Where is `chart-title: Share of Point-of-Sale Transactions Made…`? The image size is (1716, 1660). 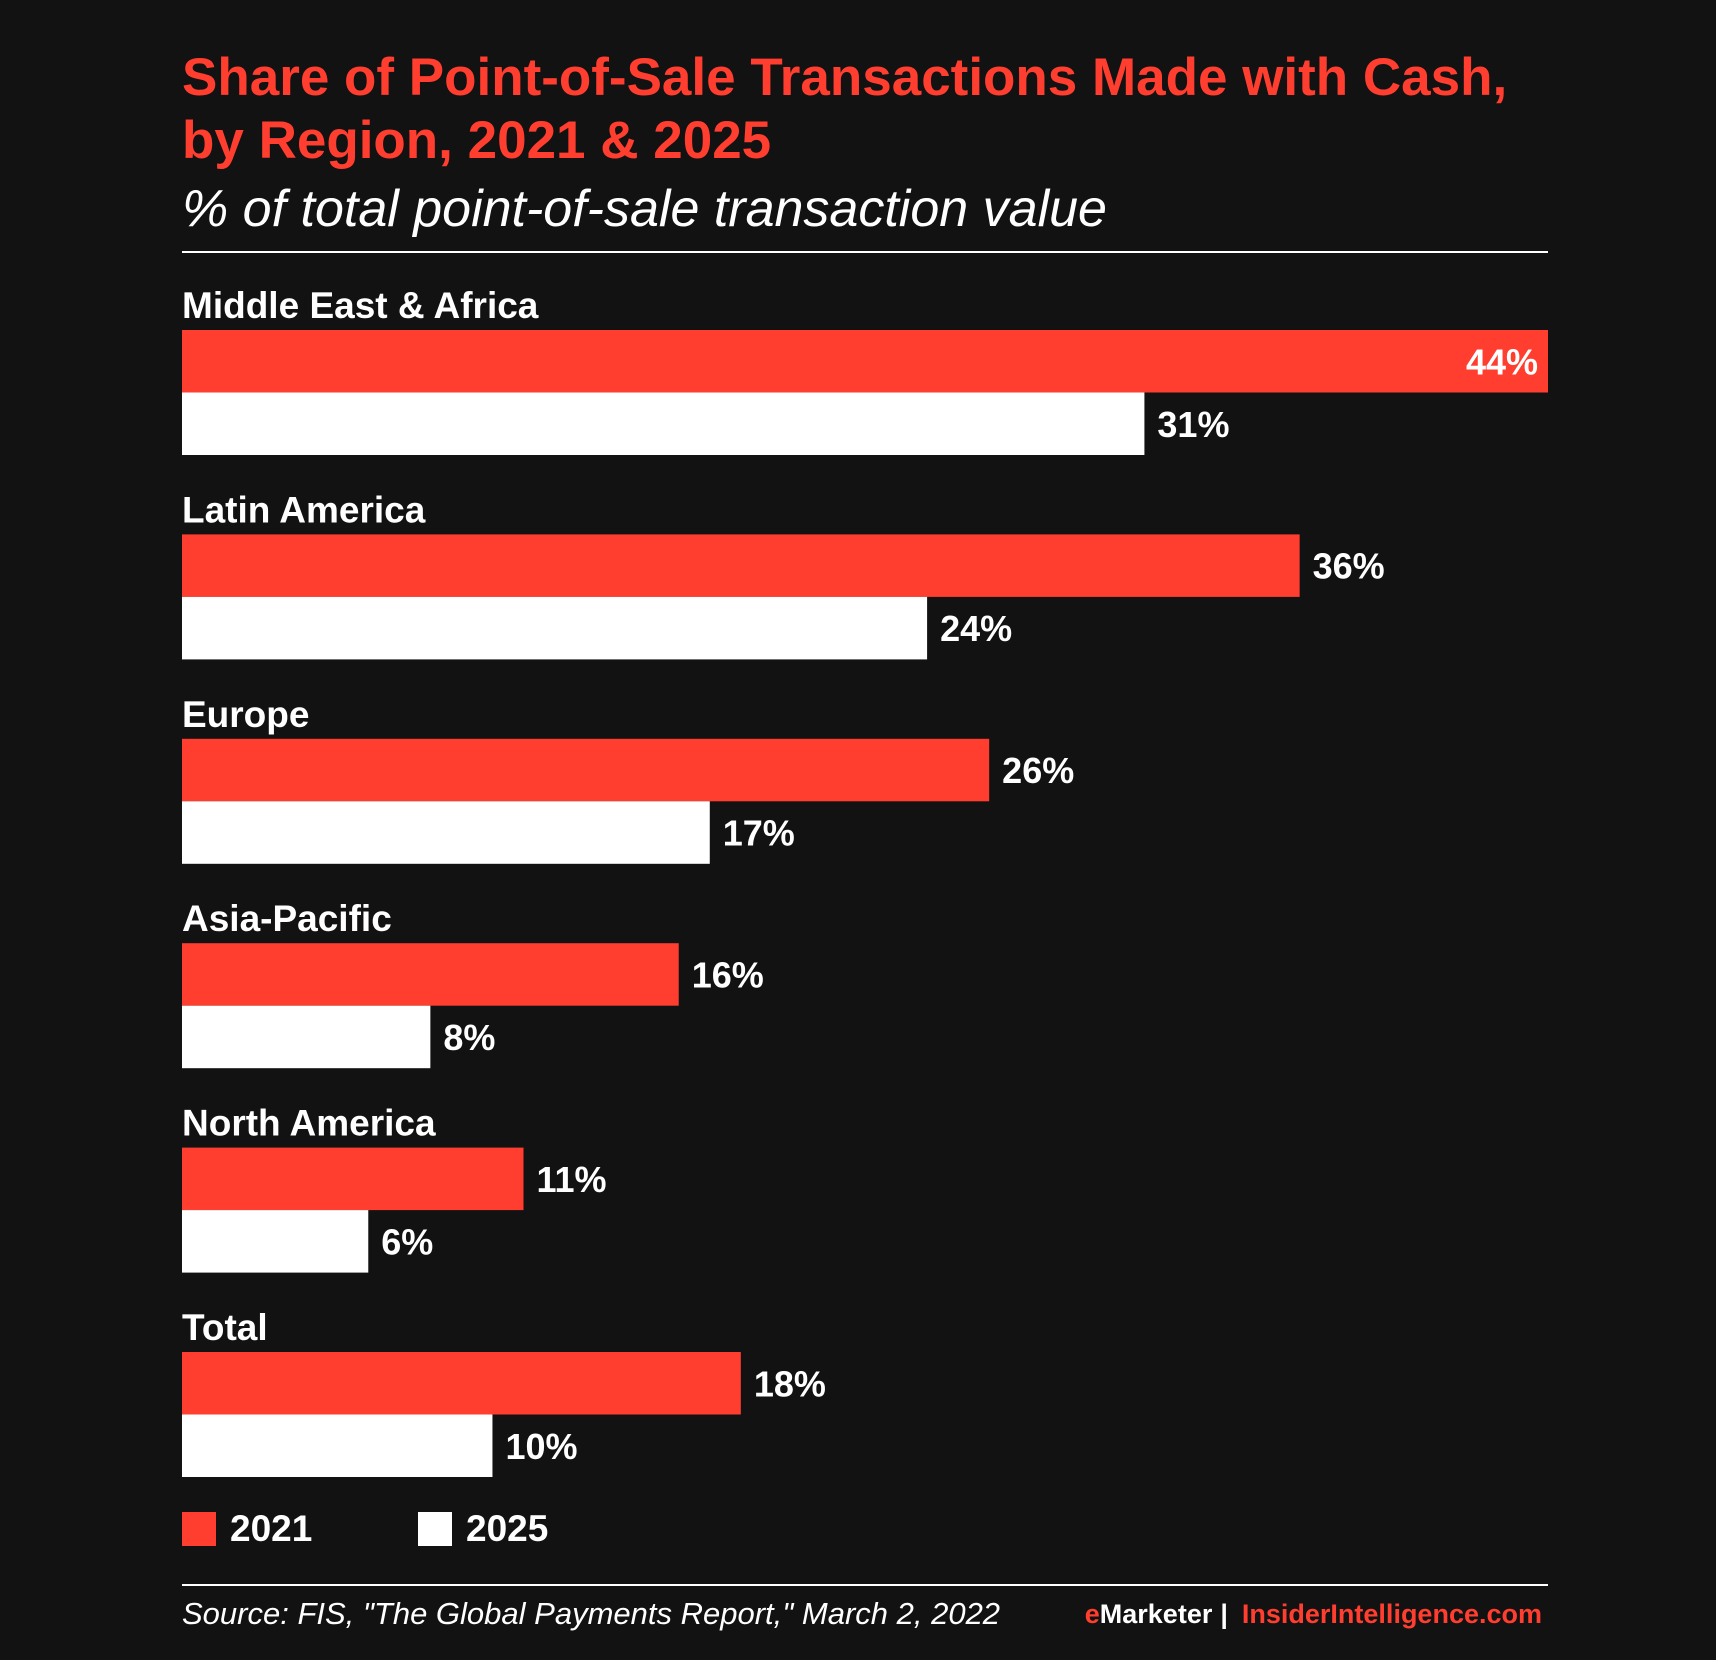
chart-title: Share of Point-of-Sale Transactions Made… is located at coordinates (845, 109).